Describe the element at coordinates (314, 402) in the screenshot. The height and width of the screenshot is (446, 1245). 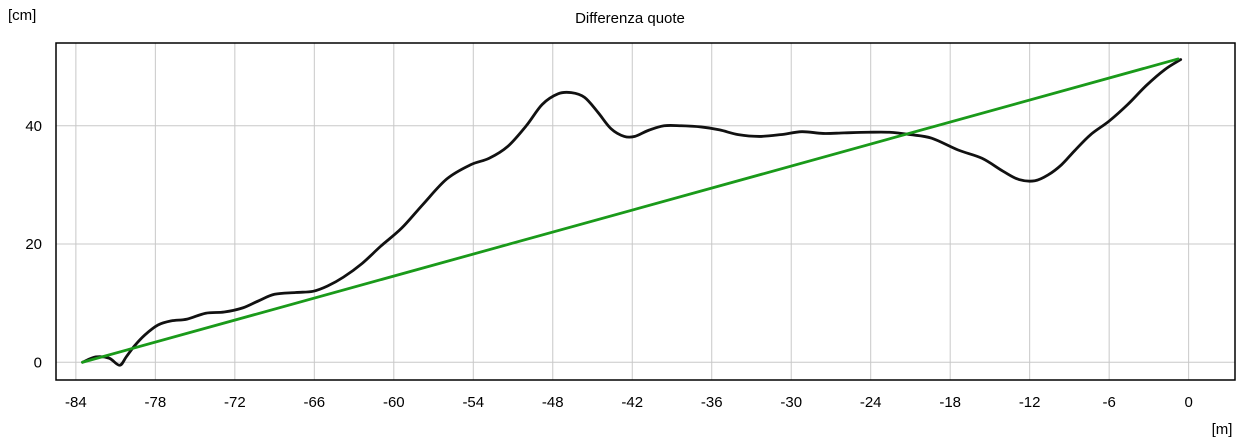
I see `x-tick-label: -66` at that location.